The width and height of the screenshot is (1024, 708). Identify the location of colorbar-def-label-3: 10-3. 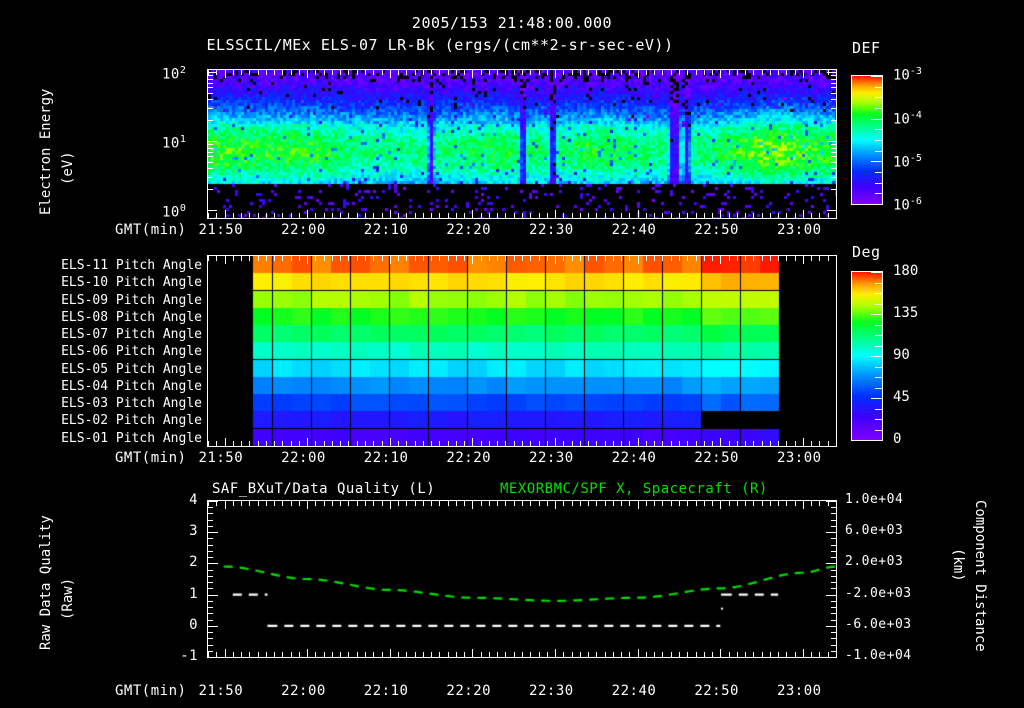
(907, 75).